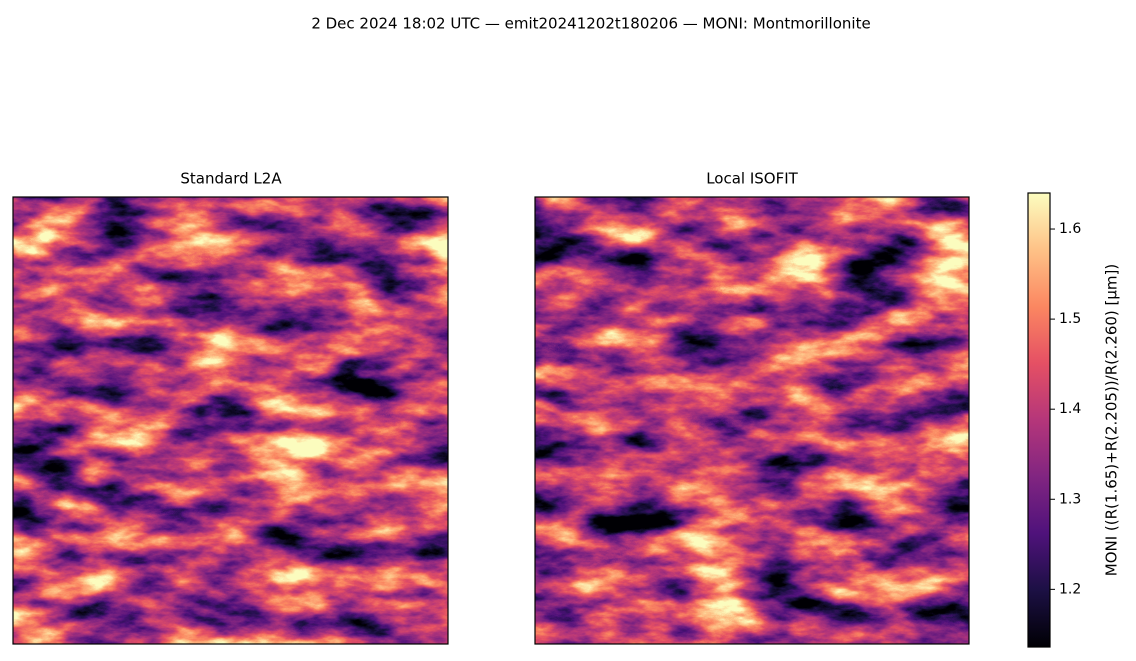 This screenshot has height=661, width=1136. Describe the element at coordinates (1070, 229) in the screenshot. I see `colorbar-tick-label: 1.6` at that location.